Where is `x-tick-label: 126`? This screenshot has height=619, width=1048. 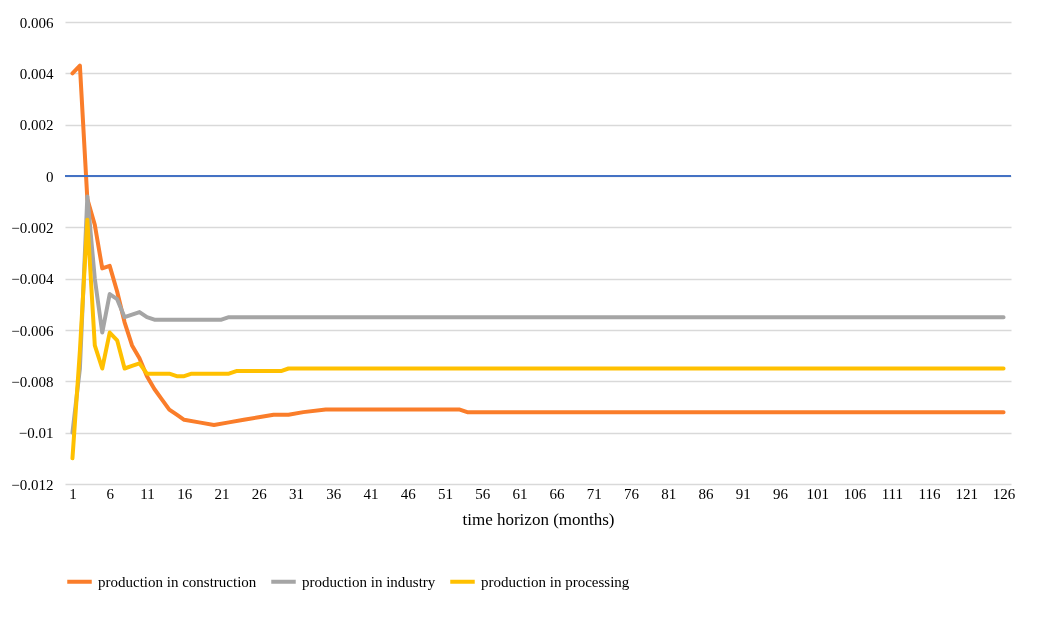 x-tick-label: 126 is located at coordinates (1004, 493).